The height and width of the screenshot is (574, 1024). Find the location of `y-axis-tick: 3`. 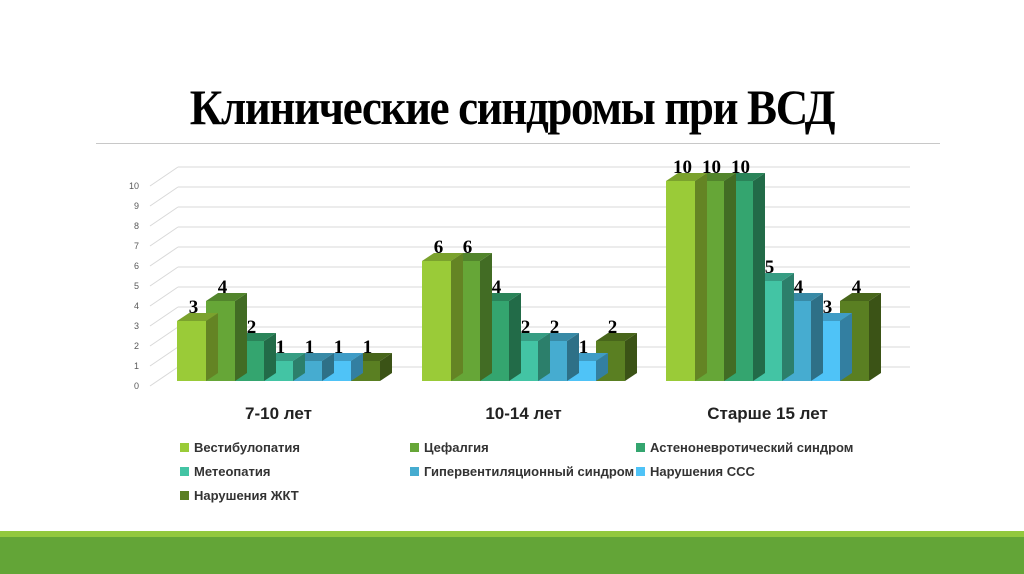

y-axis-tick: 3 is located at coordinates (136, 326).